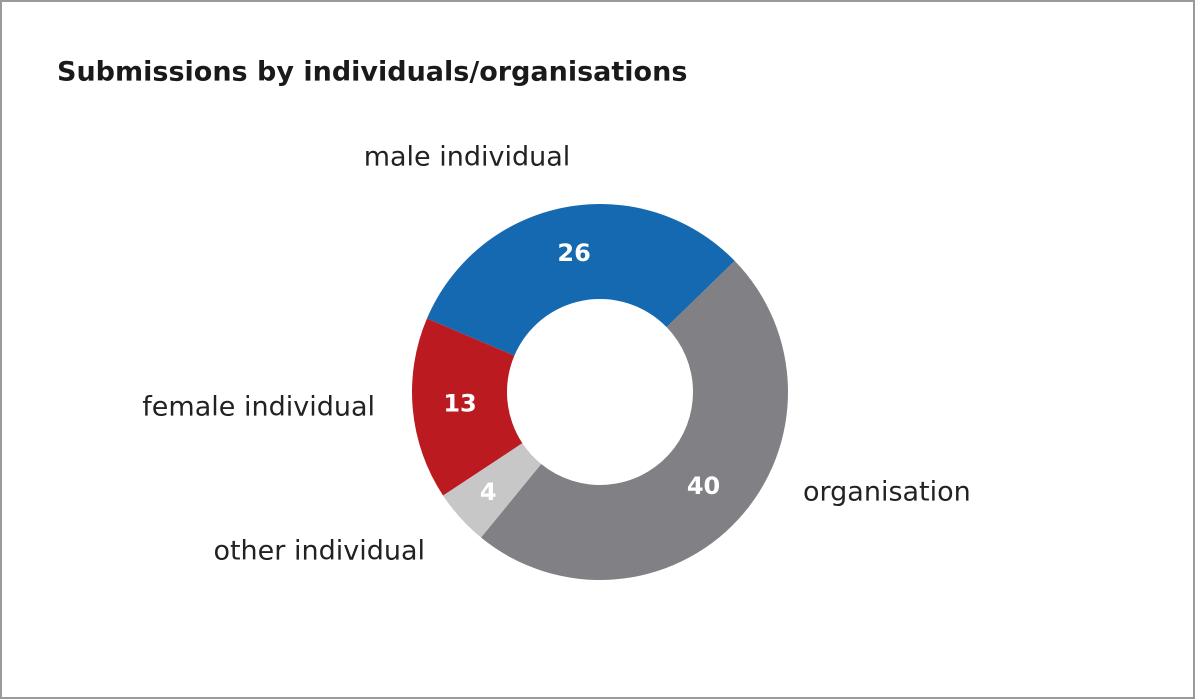 The width and height of the screenshot is (1196, 700). Describe the element at coordinates (703, 486) in the screenshot. I see `value-label: 40` at that location.